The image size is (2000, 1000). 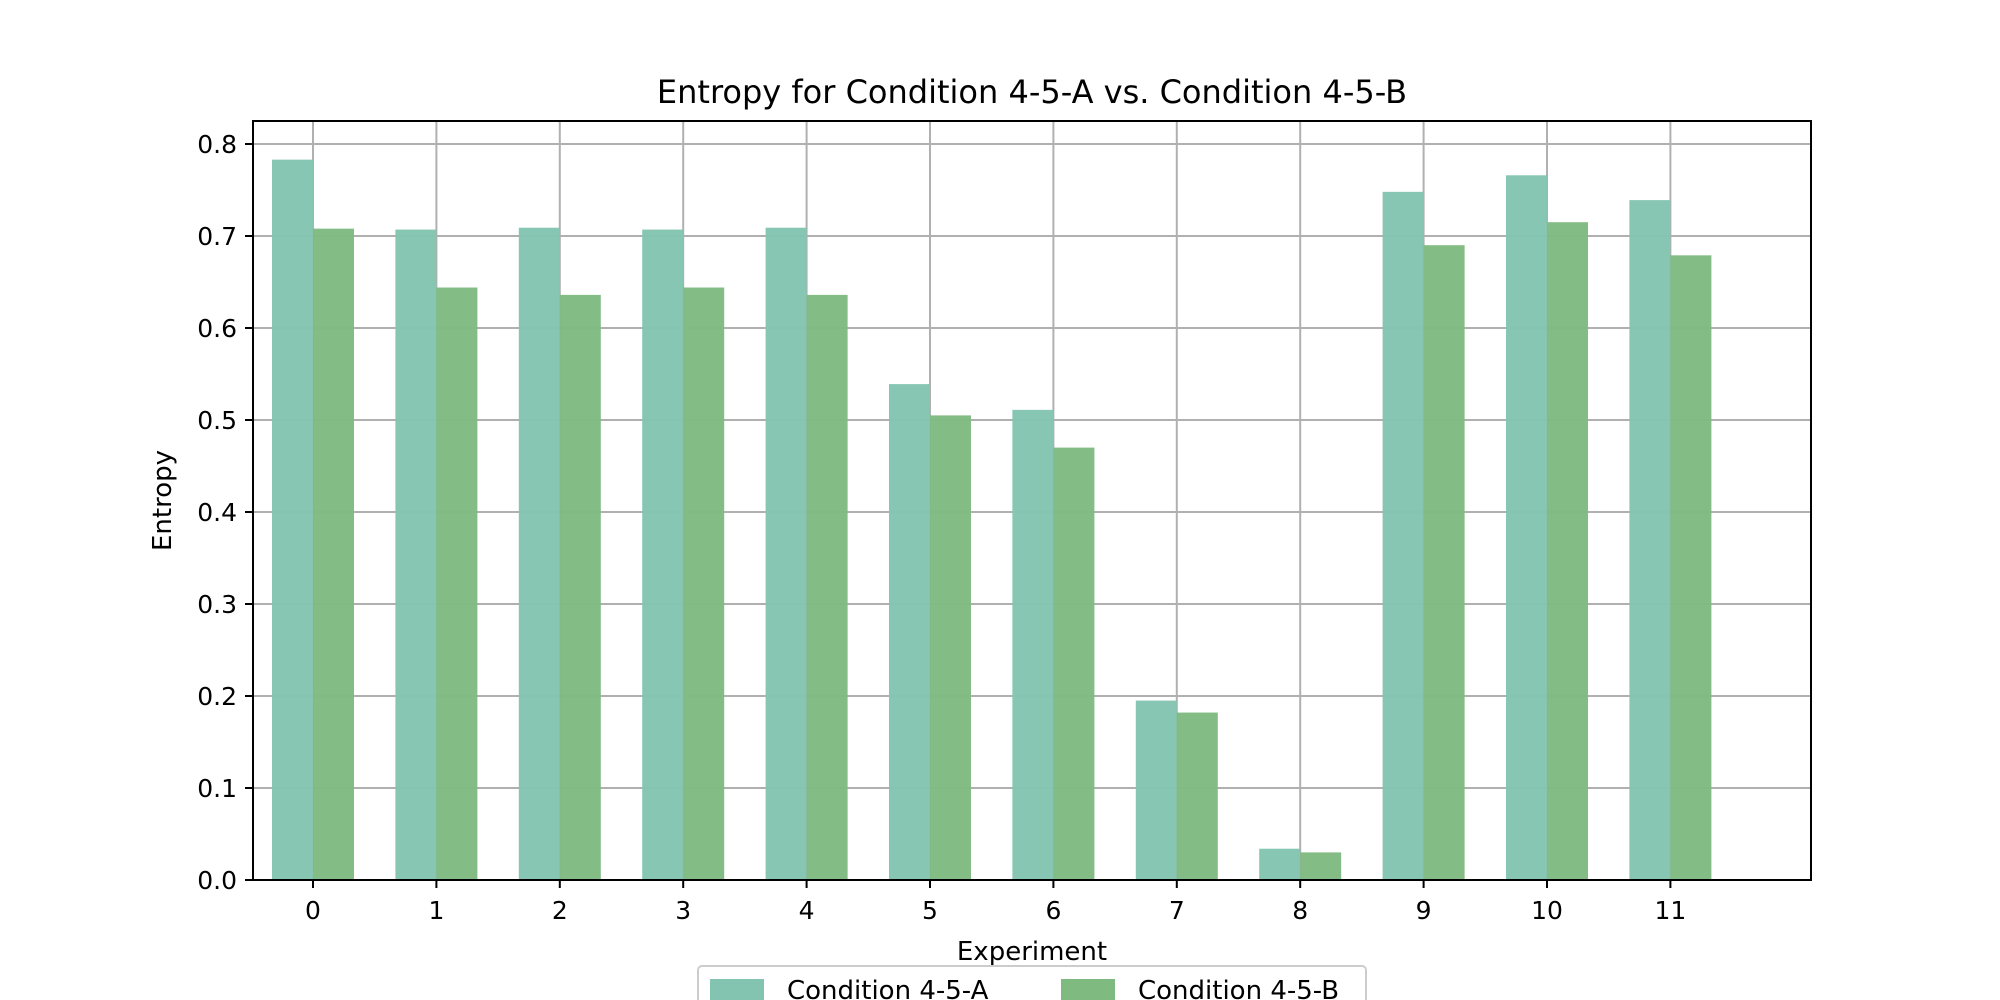 I want to click on x-tick-label: 1, so click(x=436, y=910).